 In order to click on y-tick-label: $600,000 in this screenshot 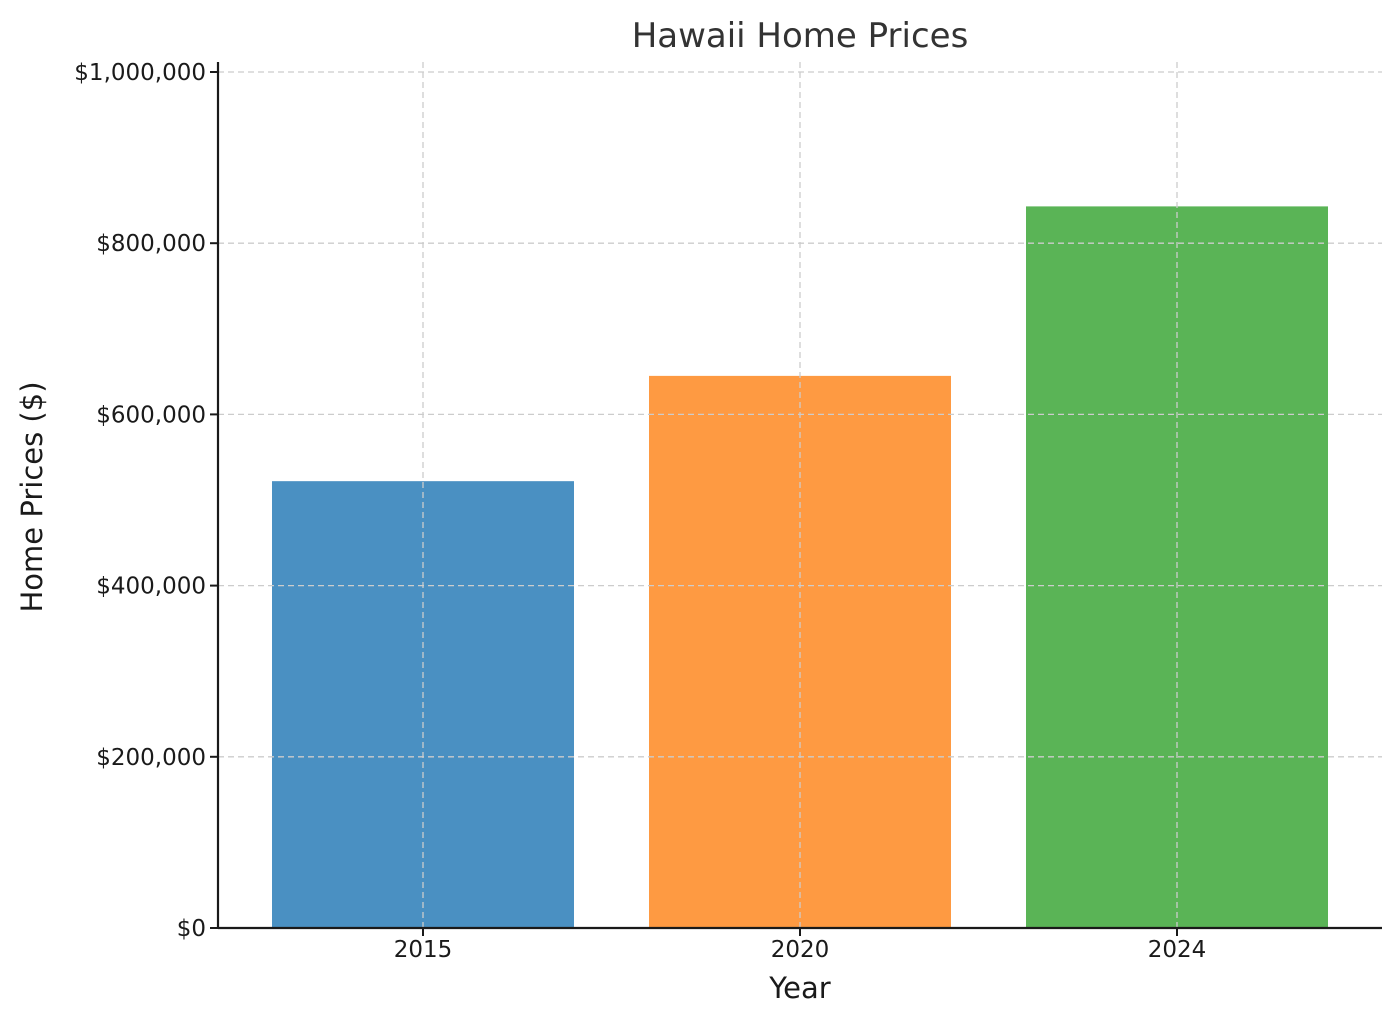, I will do `click(151, 415)`.